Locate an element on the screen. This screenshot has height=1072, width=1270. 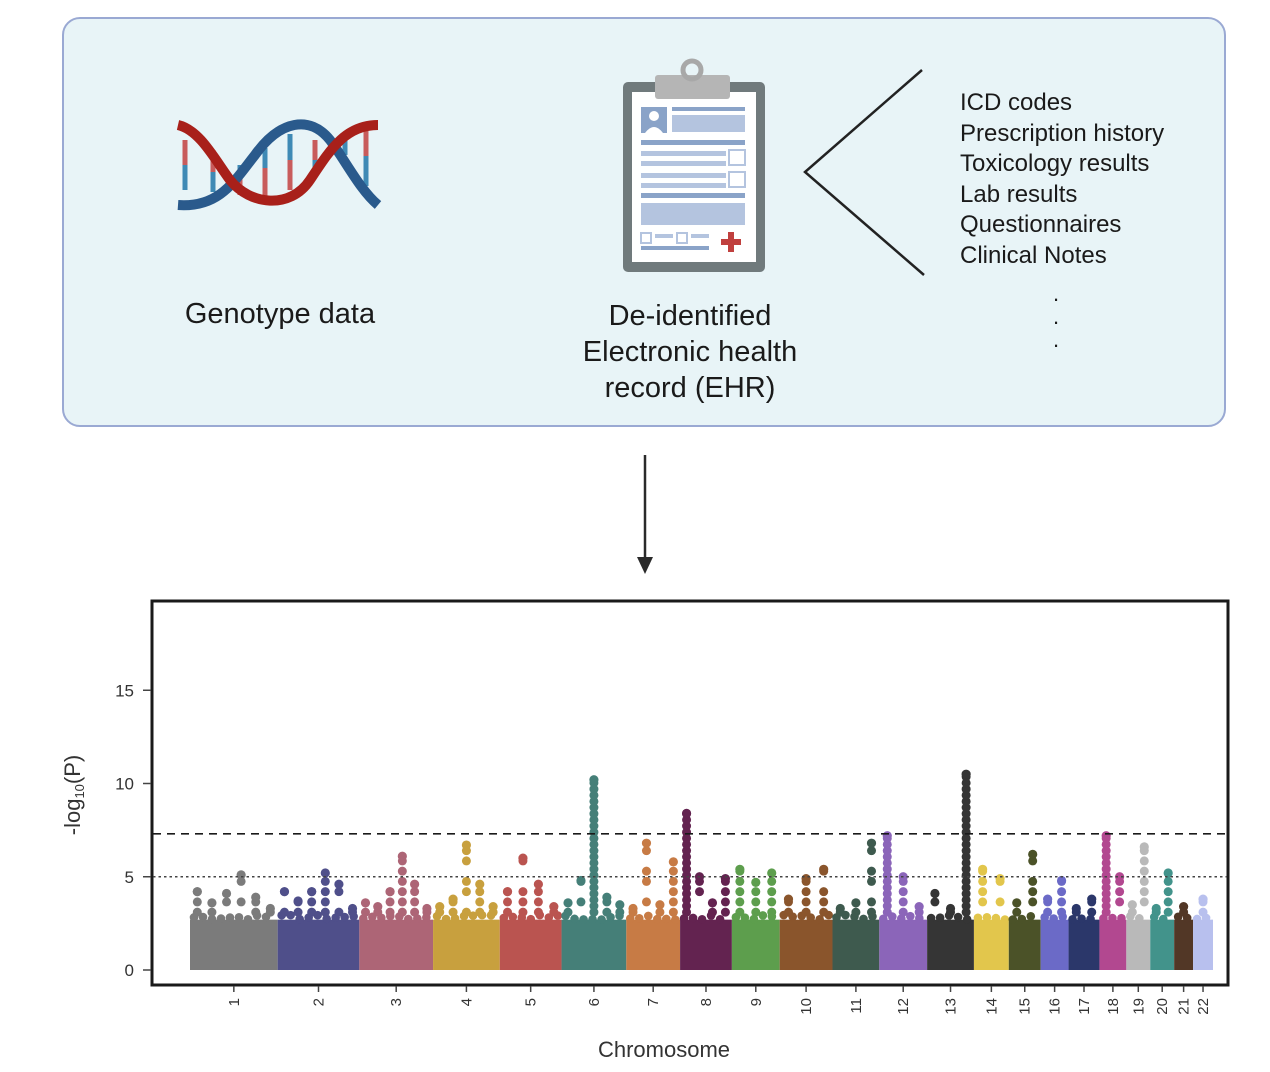
list-item: Lab results is located at coordinates (1019, 194).